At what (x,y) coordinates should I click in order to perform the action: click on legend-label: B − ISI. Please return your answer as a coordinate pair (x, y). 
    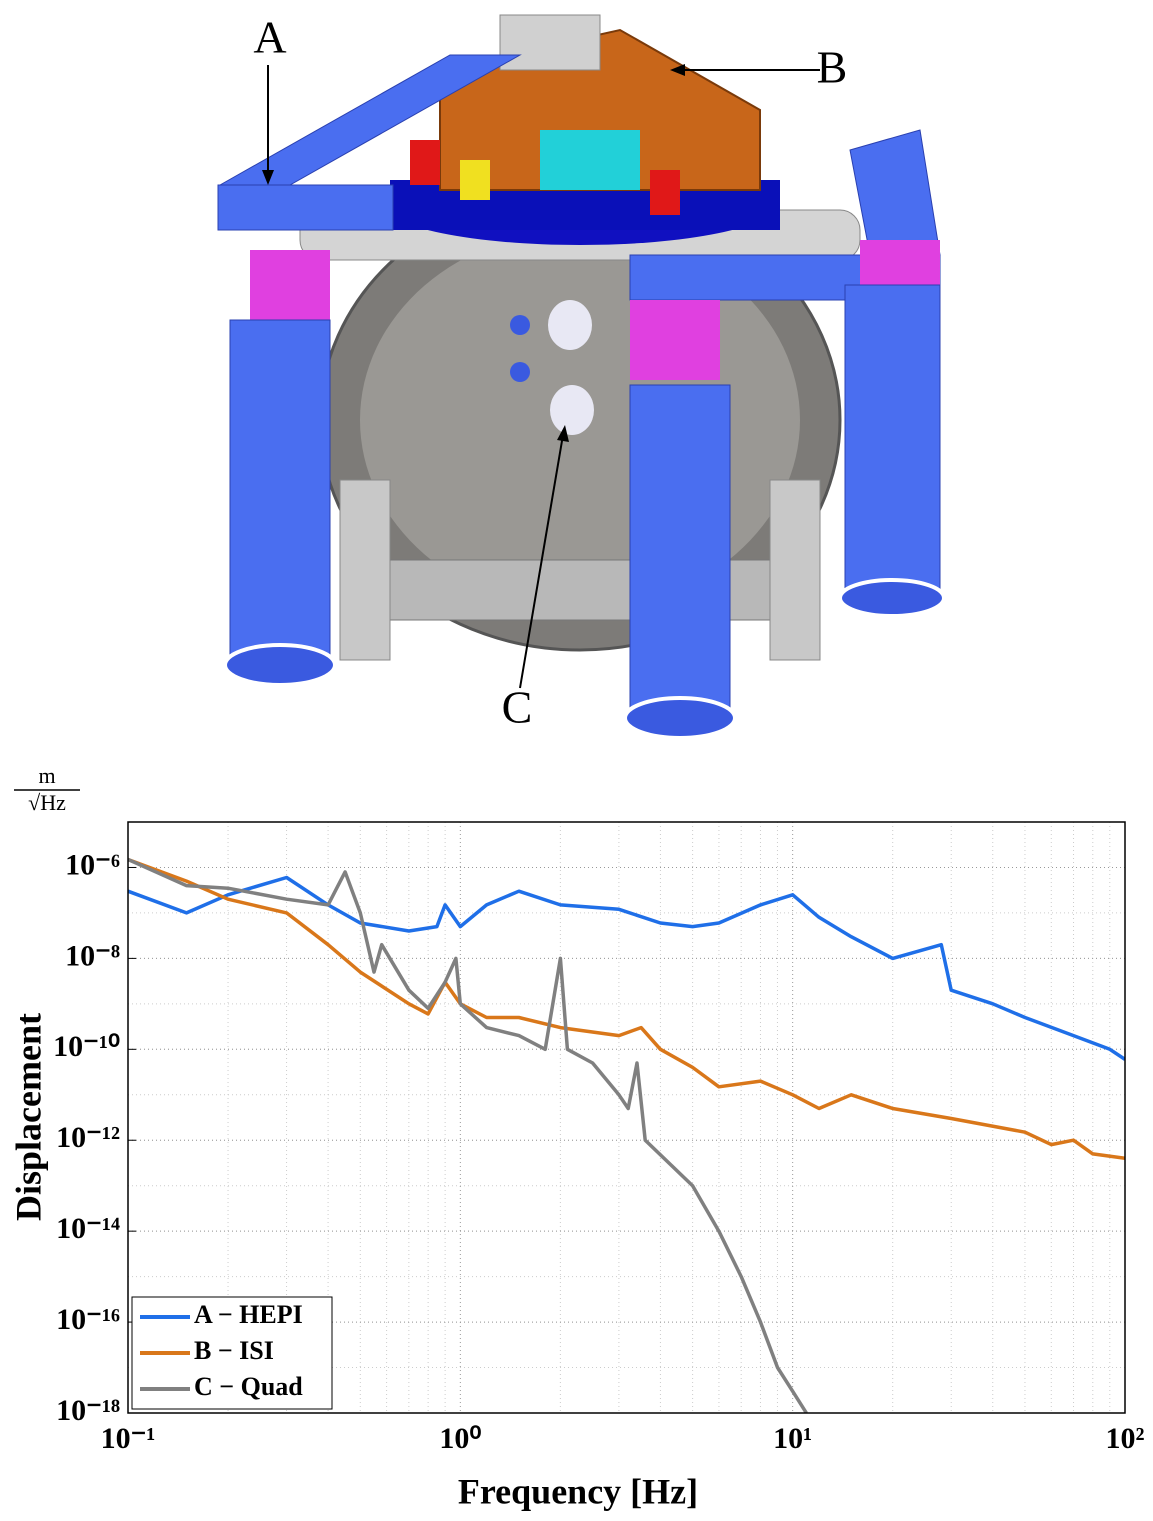
    Looking at the image, I should click on (234, 1350).